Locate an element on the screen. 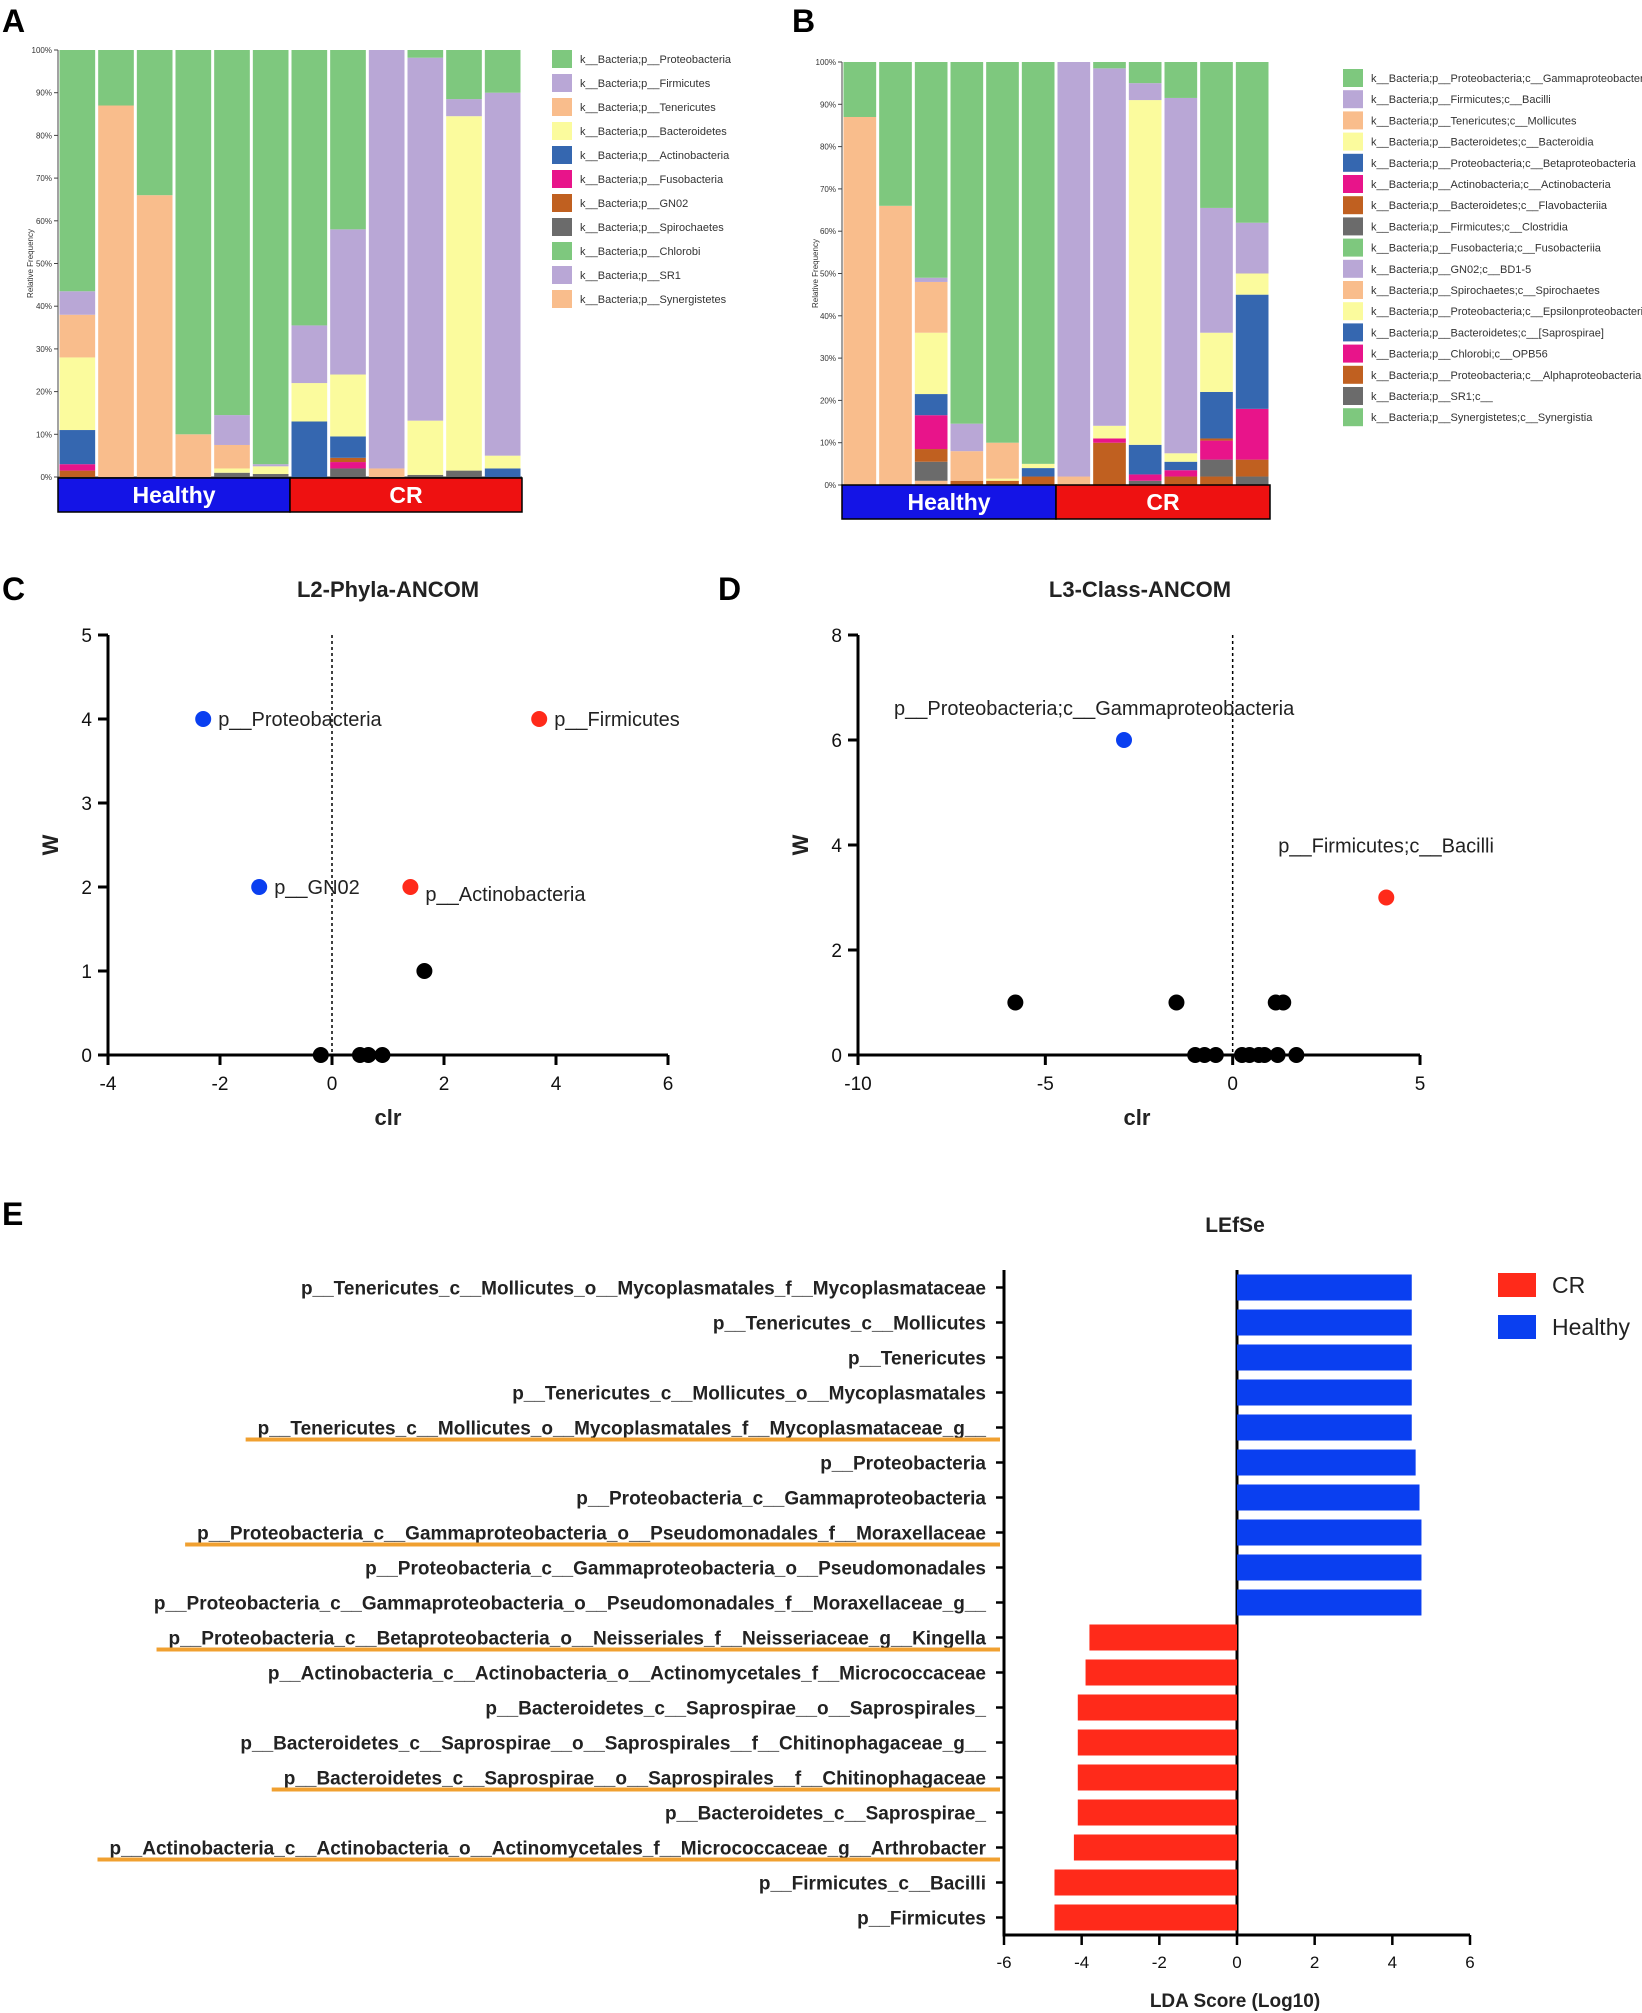  panel-letter: E is located at coordinates (12, 1214).